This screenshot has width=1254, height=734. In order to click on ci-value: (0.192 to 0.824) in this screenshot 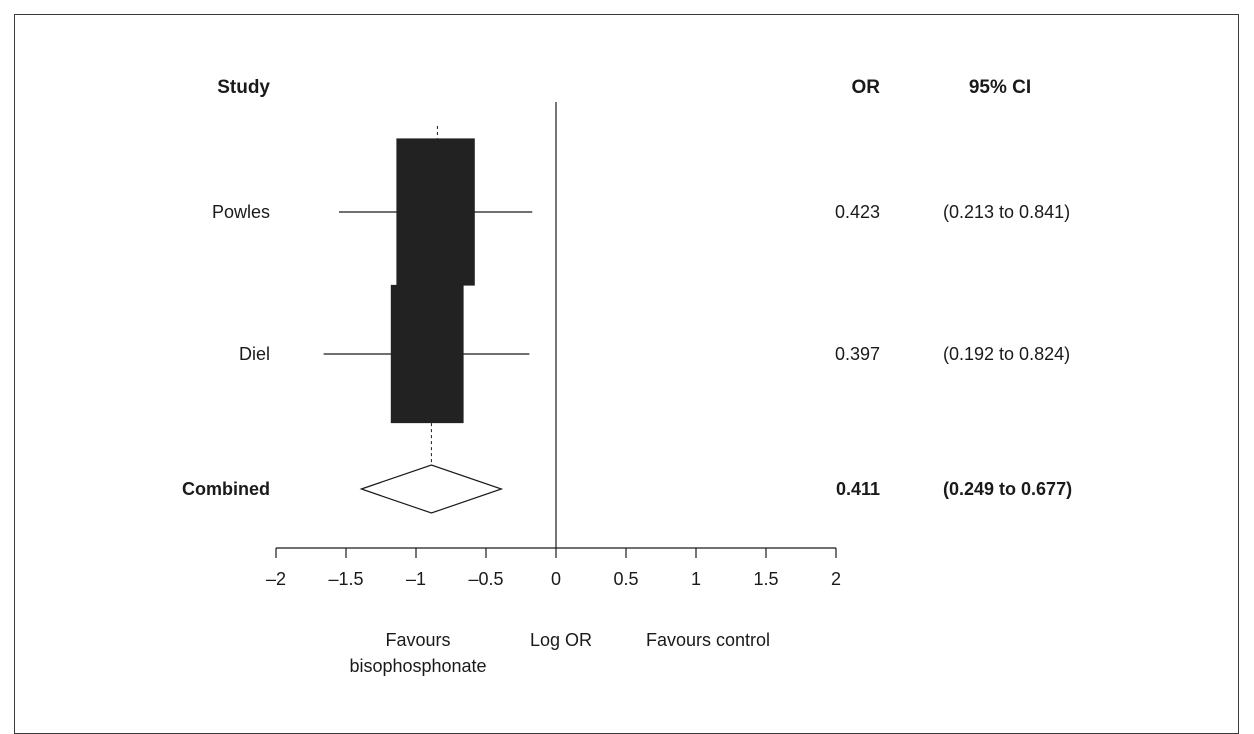, I will do `click(1006, 354)`.